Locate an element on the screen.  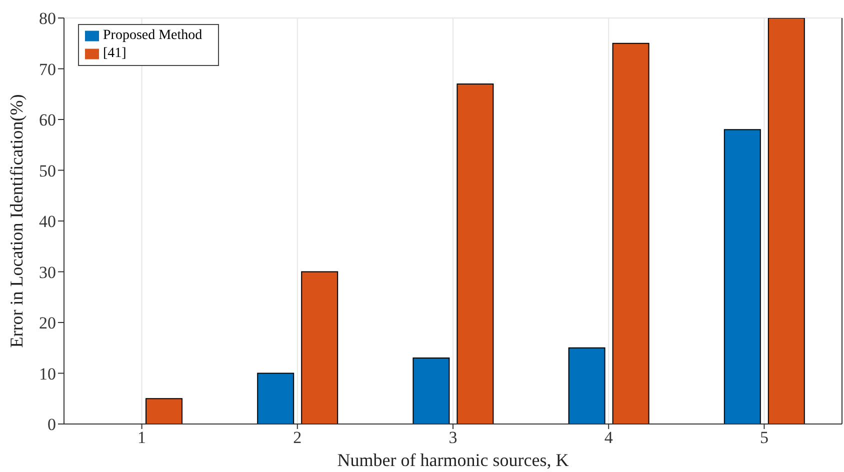
x-tick-label: 2 is located at coordinates (297, 438).